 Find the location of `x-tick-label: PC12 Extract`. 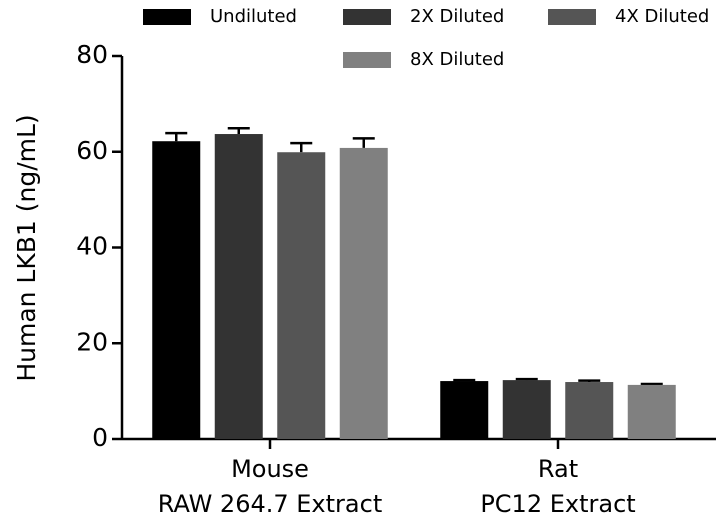

x-tick-label: PC12 Extract is located at coordinates (557, 504).